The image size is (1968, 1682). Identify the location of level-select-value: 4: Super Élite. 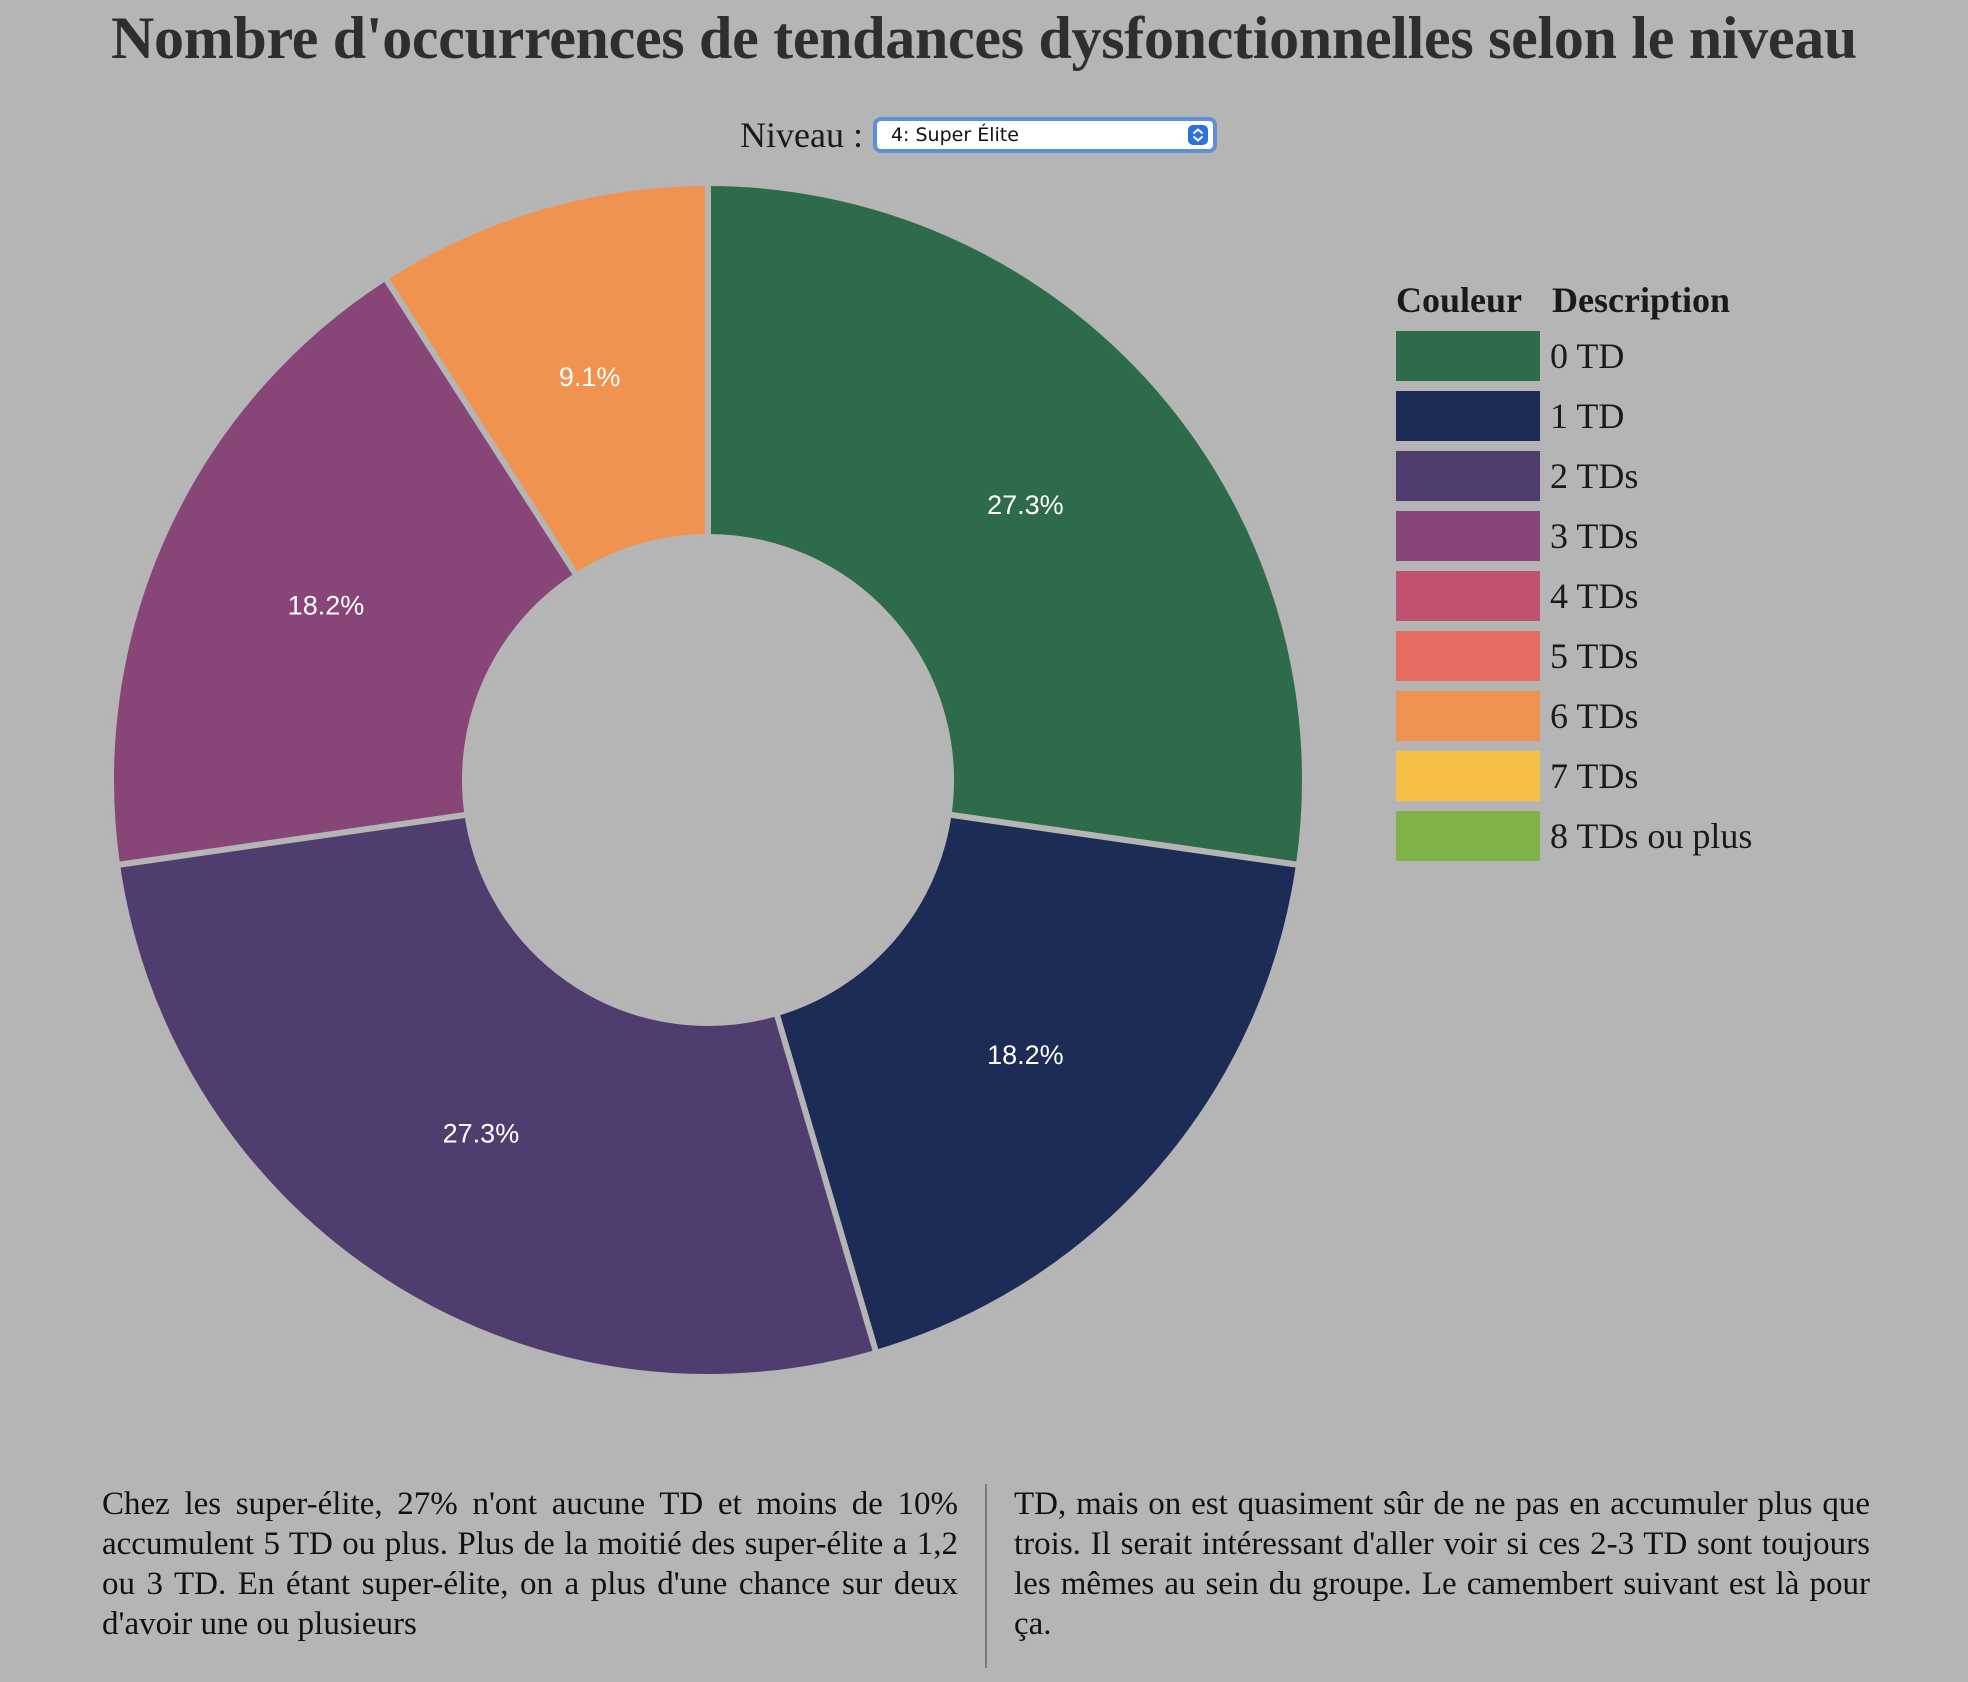
(954, 135).